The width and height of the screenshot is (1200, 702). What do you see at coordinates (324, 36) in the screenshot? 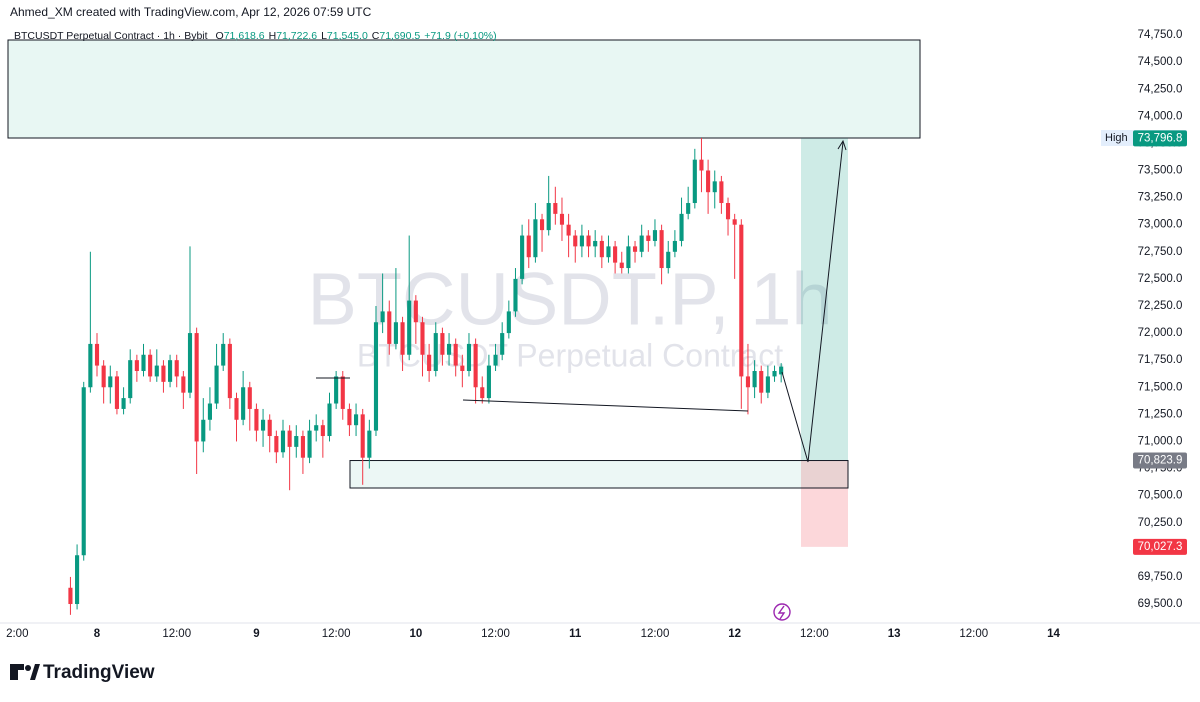
I see `legend-key: L` at bounding box center [324, 36].